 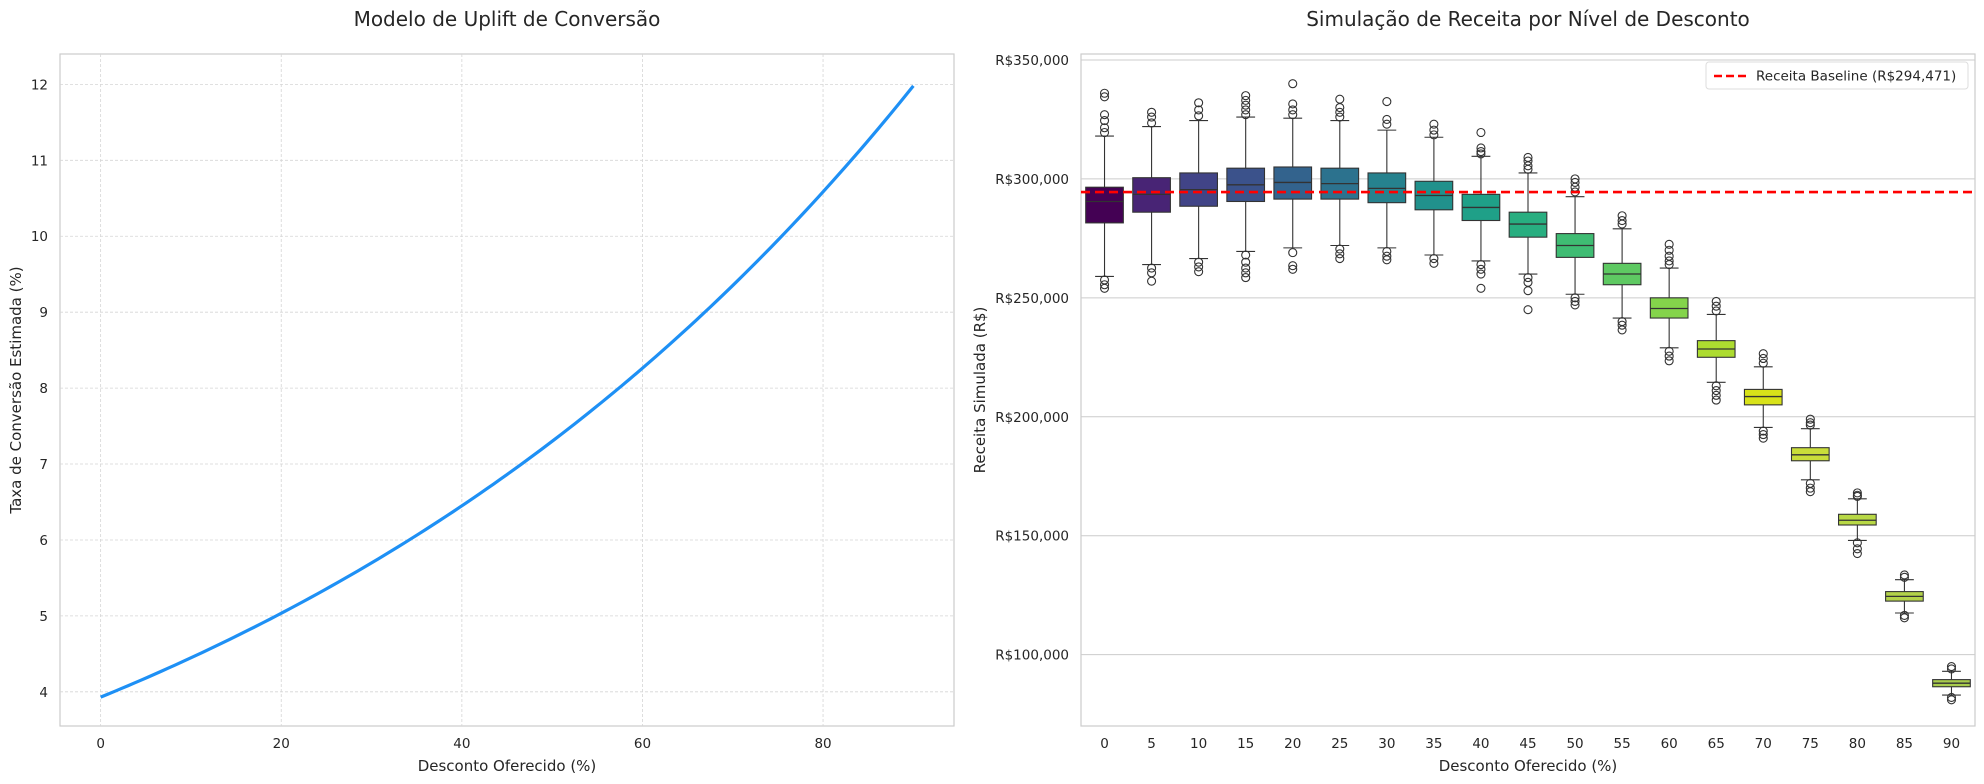 I want to click on left-y-tick-label: 7, so click(x=43, y=465).